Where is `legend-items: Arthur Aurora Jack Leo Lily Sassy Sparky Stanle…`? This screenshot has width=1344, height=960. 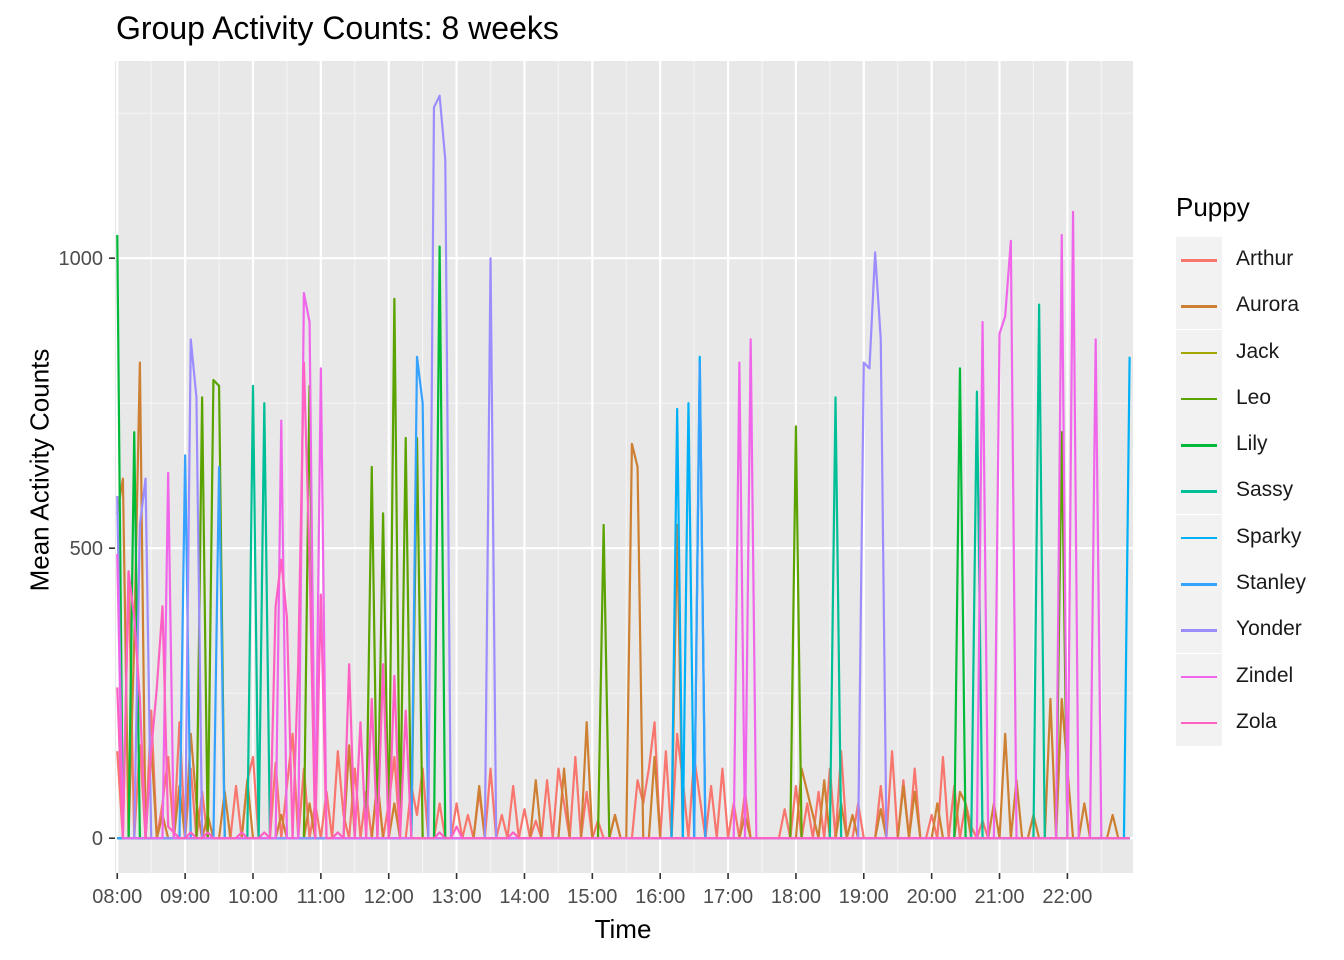 legend-items: Arthur Aurora Jack Leo Lily Sassy Sparky Stanle… is located at coordinates (1251, 491).